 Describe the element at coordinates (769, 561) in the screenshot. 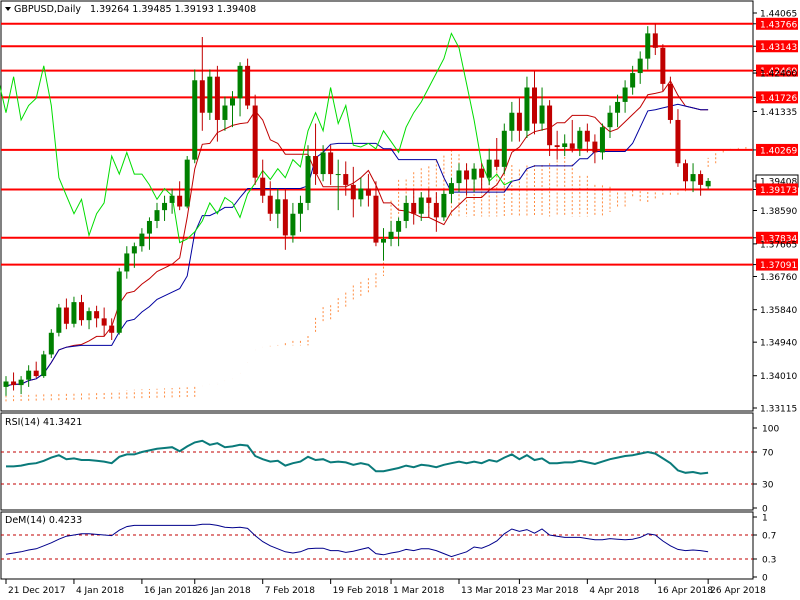

I see `dem-tick-label: 0.3` at that location.